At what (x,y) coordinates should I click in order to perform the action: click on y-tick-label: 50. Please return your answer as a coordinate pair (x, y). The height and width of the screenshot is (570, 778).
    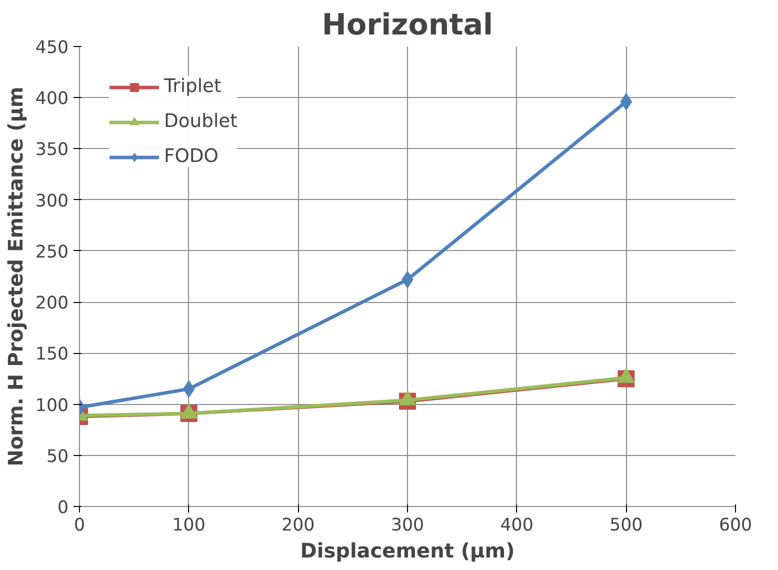
    Looking at the image, I should click on (57, 456).